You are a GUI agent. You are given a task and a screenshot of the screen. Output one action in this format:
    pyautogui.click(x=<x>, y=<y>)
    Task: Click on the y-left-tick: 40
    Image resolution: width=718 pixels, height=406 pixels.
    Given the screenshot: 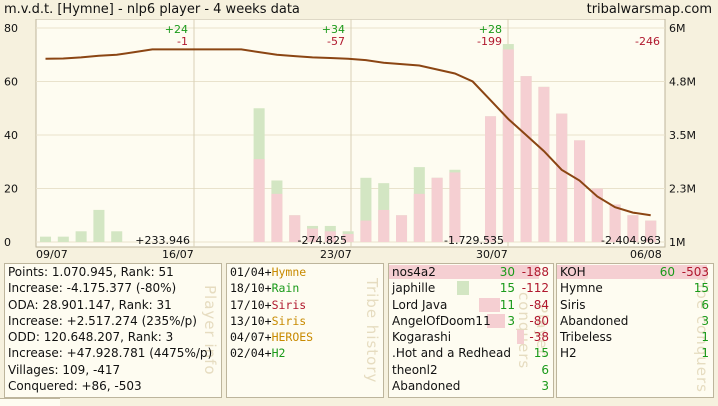 What is the action you would take?
    pyautogui.click(x=11, y=135)
    